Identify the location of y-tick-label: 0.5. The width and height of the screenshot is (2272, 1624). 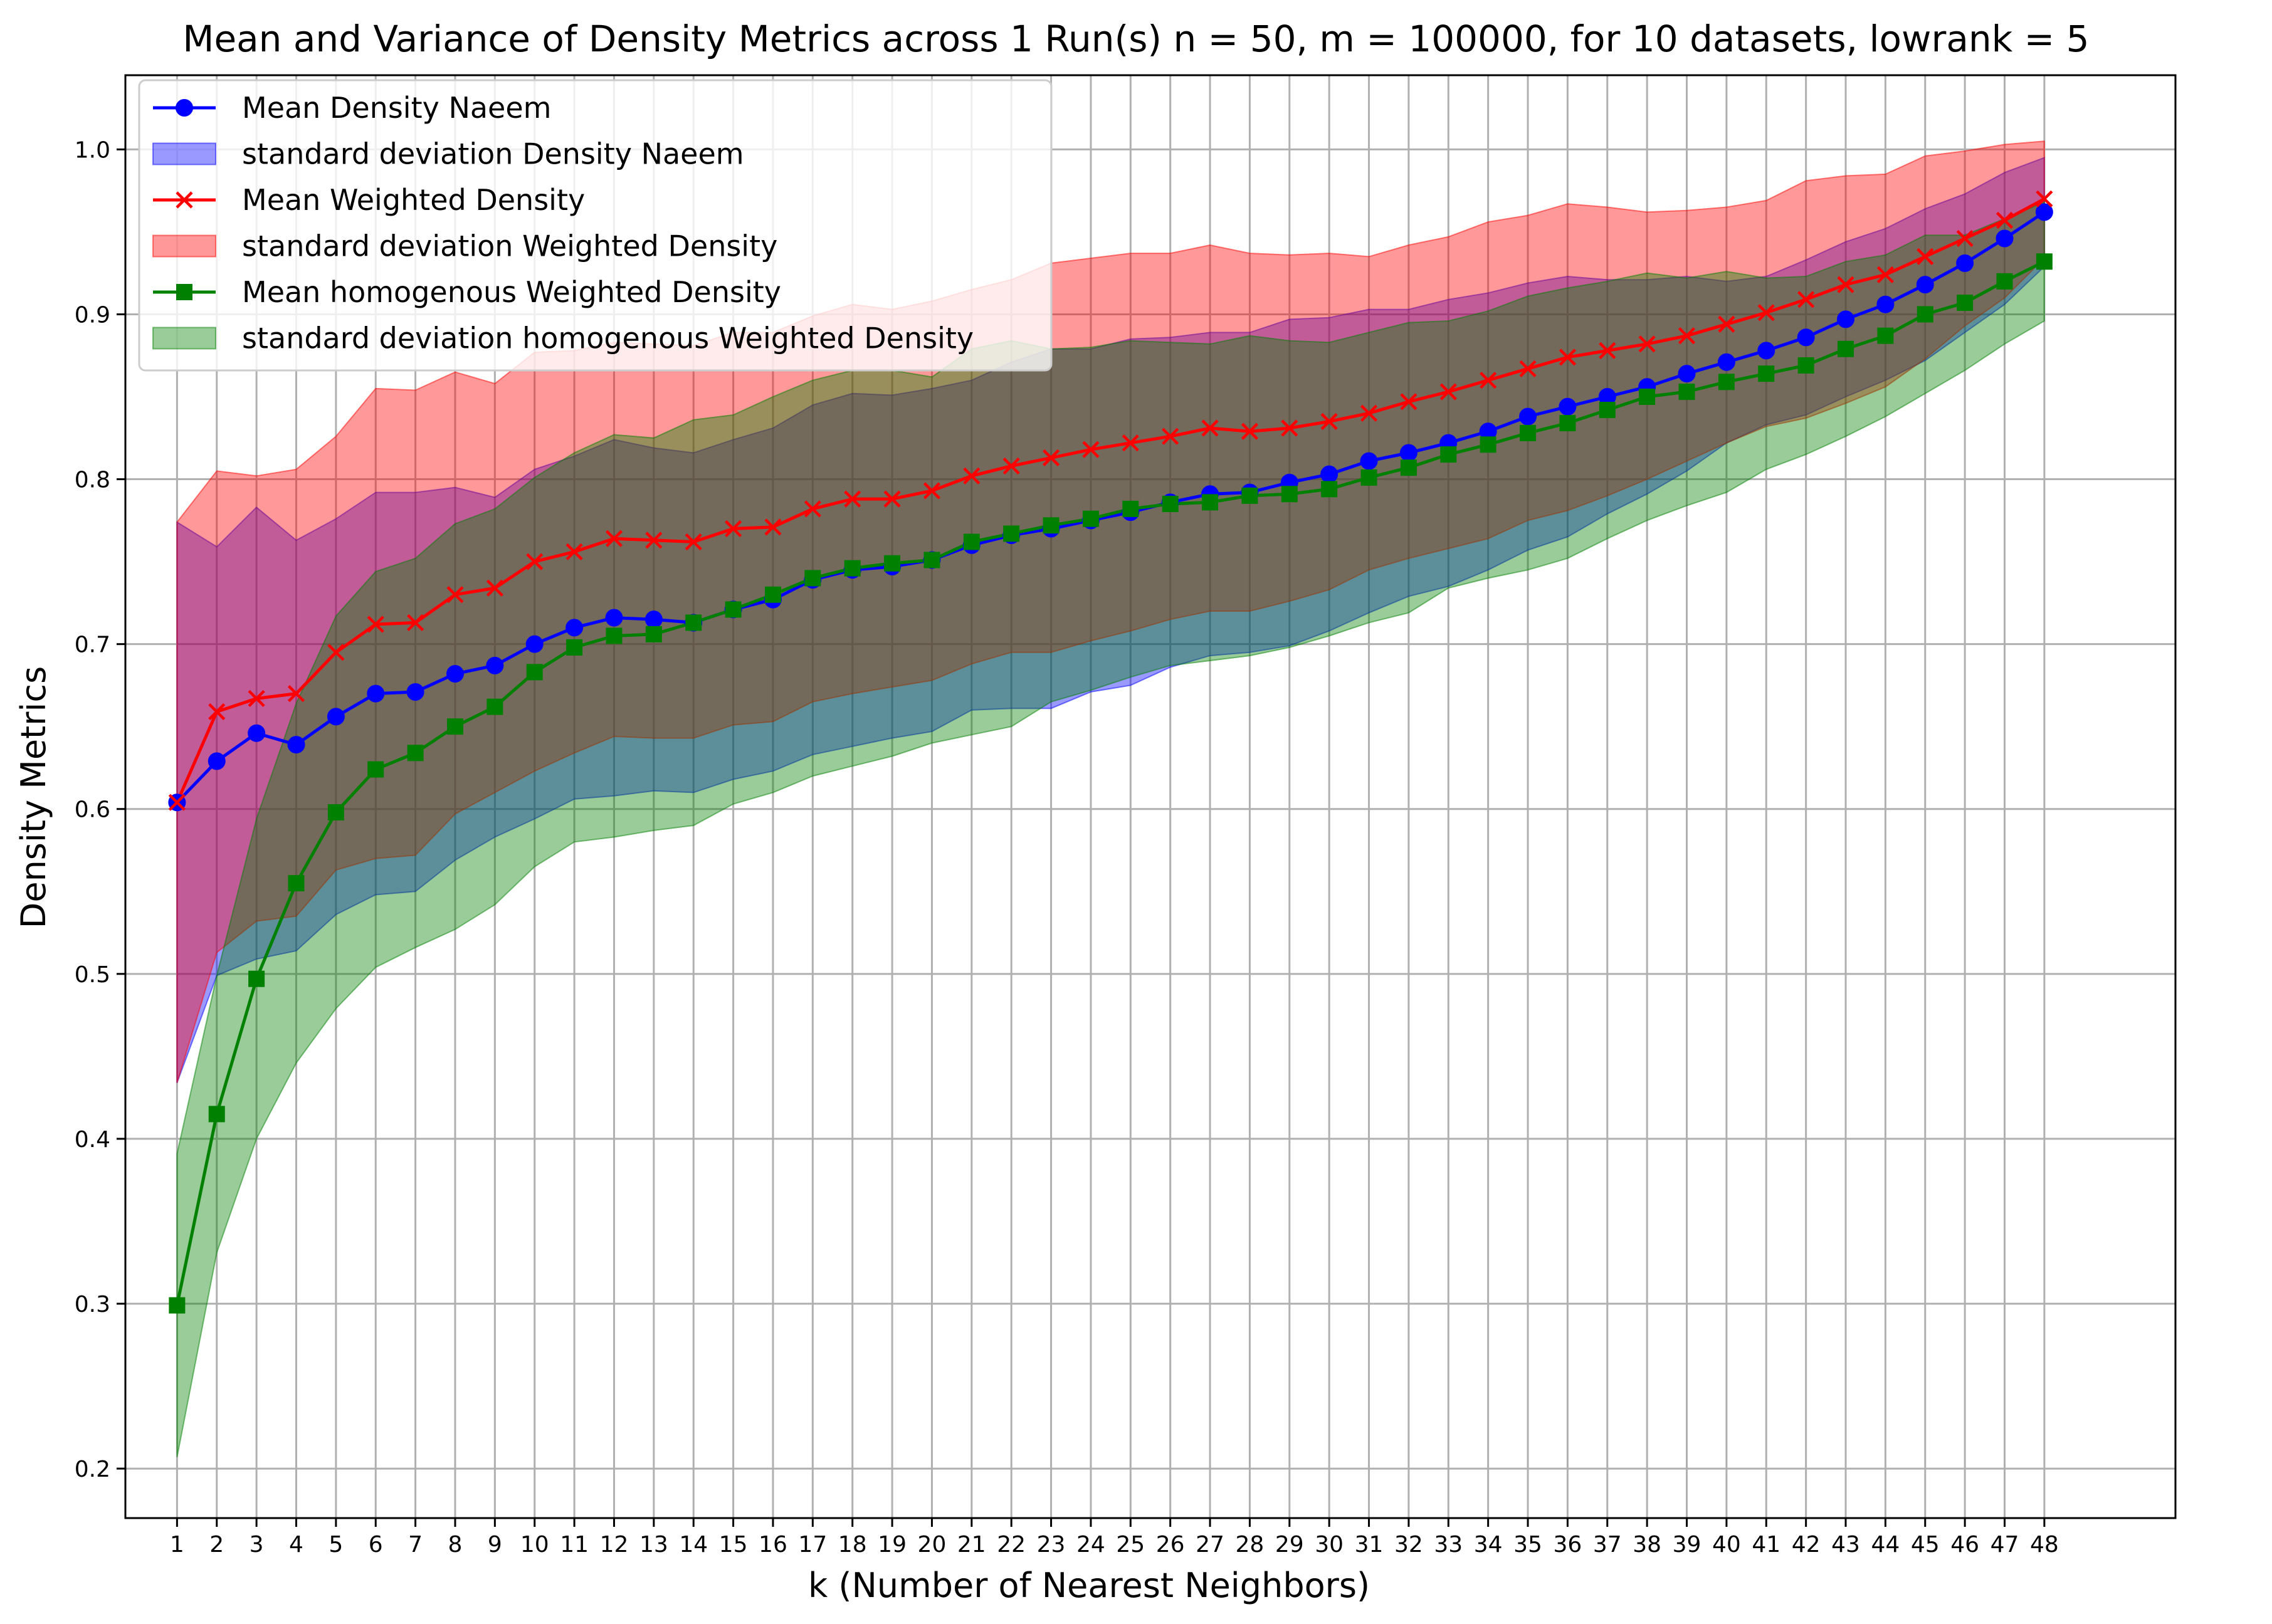
(92, 975).